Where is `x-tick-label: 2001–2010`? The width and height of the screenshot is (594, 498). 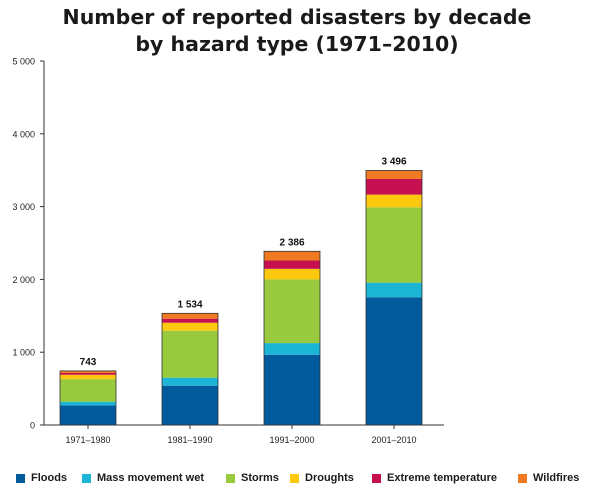 x-tick-label: 2001–2010 is located at coordinates (393, 440).